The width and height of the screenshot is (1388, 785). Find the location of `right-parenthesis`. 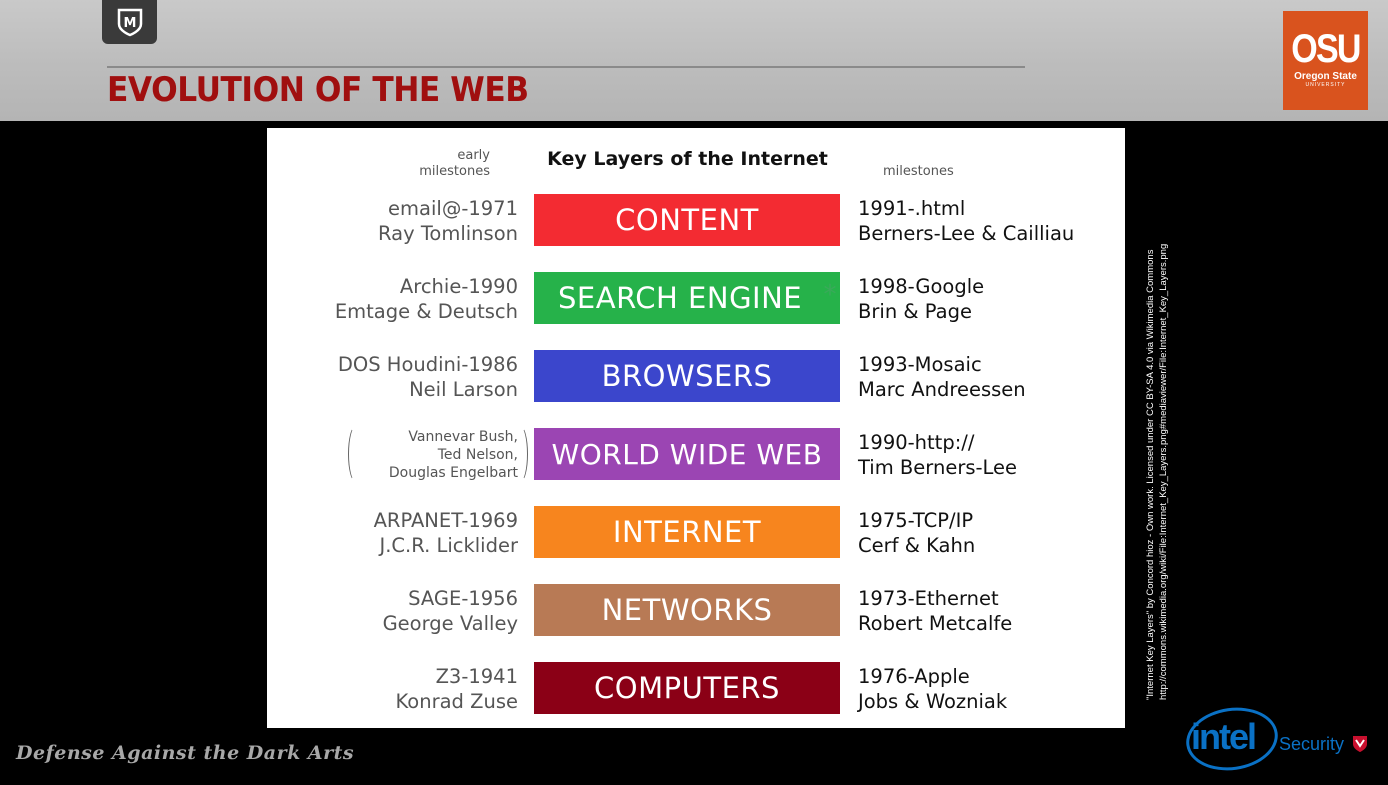

right-parenthesis is located at coordinates (520, 454).